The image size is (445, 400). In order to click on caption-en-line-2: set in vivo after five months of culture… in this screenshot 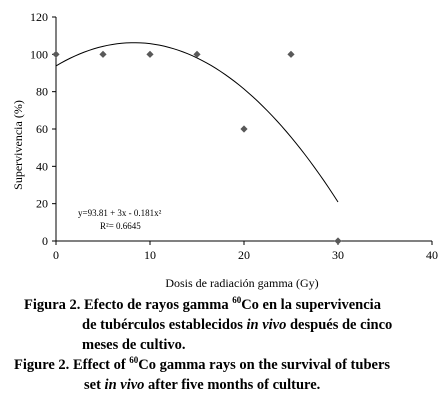, I will do `click(202, 385)`.